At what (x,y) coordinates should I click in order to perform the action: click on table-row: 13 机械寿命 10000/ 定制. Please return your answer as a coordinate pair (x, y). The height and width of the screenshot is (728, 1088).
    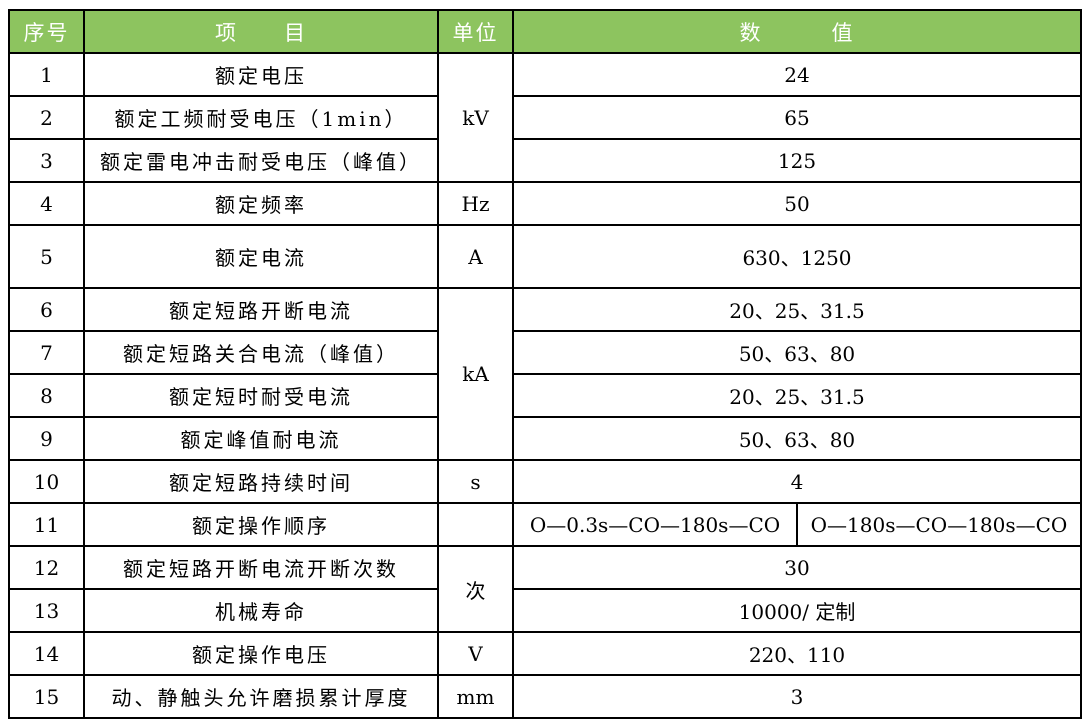
    Looking at the image, I should click on (545, 610).